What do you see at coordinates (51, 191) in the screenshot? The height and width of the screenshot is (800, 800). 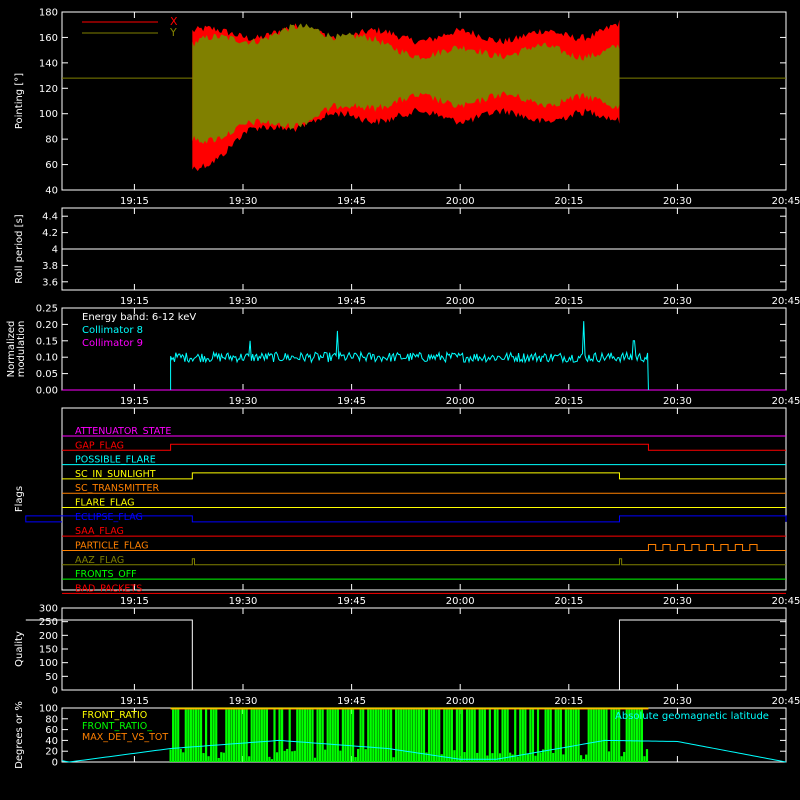 I see `y-tick-label: 40` at bounding box center [51, 191].